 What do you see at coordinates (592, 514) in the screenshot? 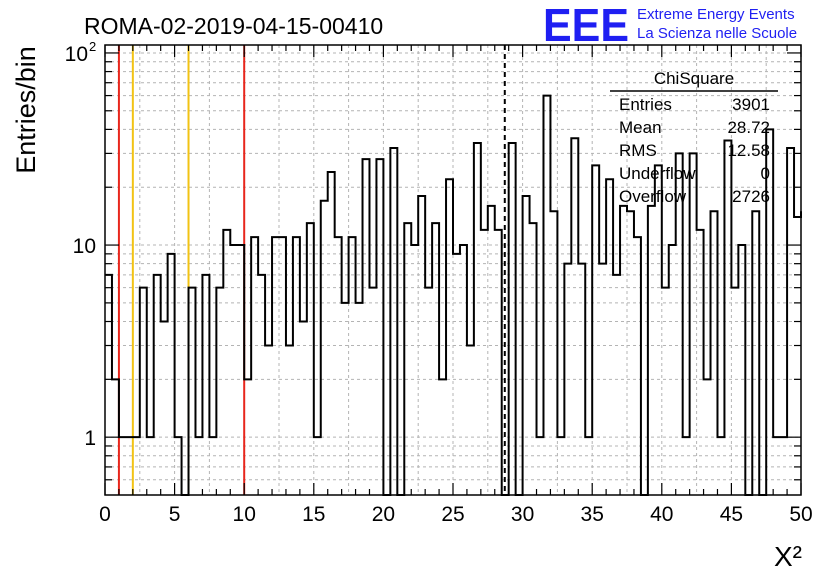
I see `x-tick-label: 35` at bounding box center [592, 514].